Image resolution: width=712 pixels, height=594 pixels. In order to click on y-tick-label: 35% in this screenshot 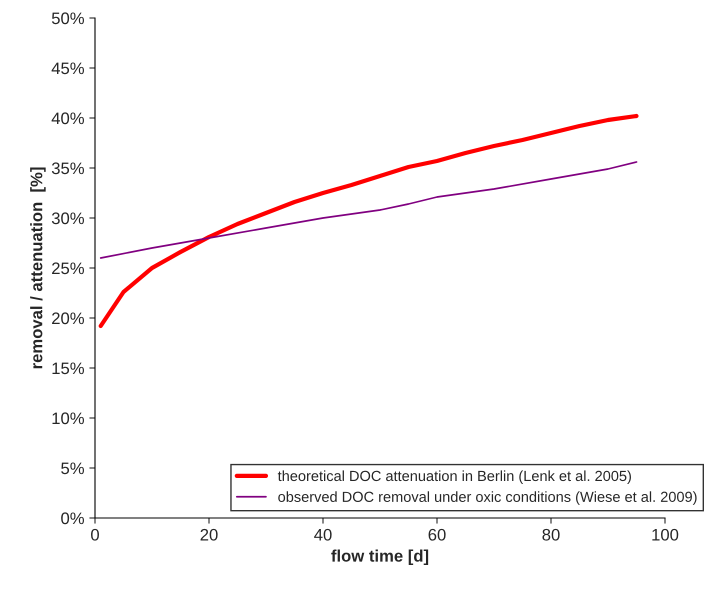, I will do `click(68, 168)`.